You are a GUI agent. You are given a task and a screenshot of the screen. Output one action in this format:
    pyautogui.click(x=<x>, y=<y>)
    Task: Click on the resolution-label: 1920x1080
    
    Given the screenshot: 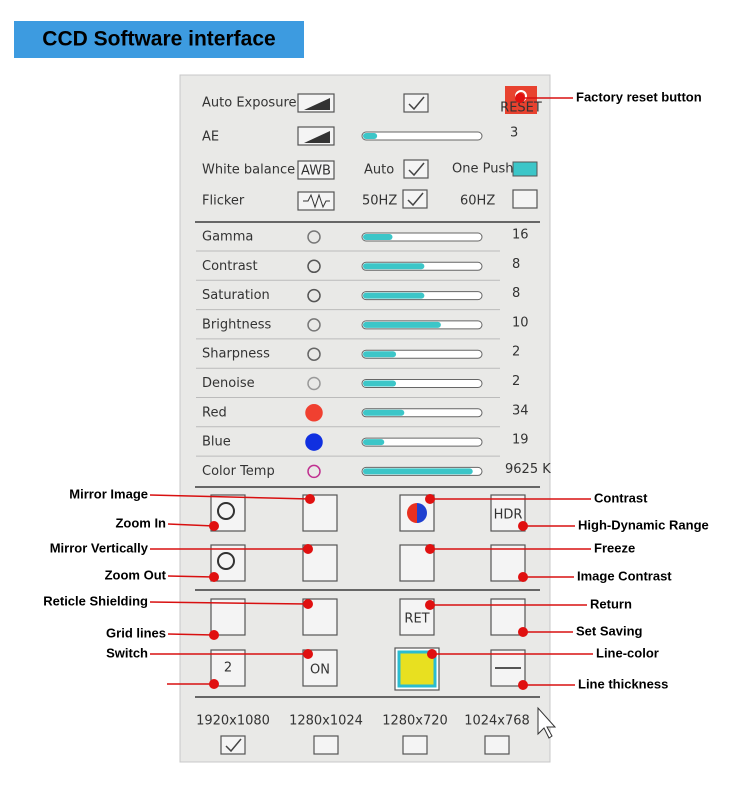 What is the action you would take?
    pyautogui.click(x=233, y=721)
    